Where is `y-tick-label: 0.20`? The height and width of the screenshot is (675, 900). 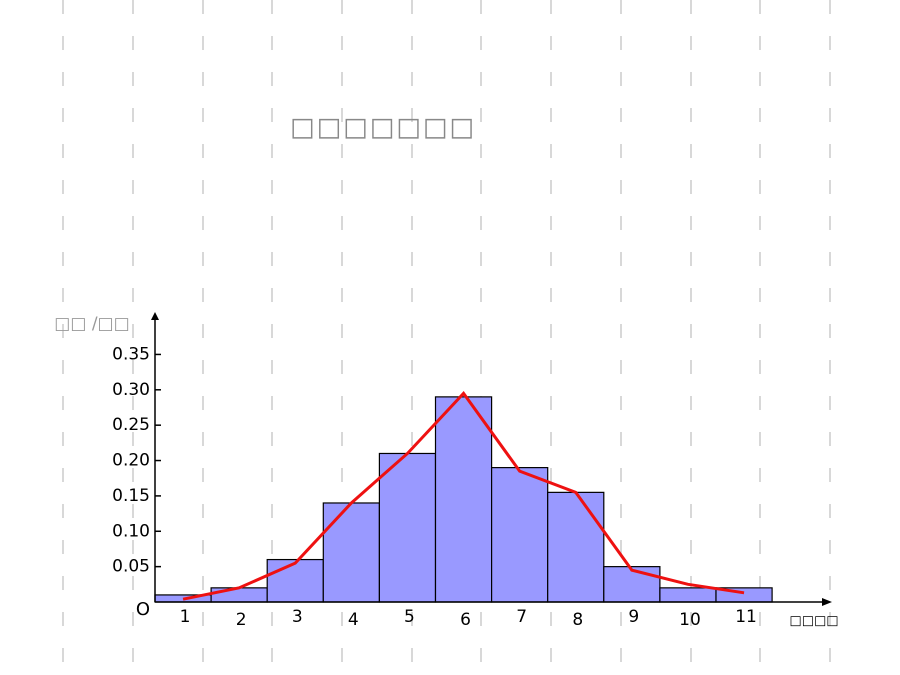 y-tick-label: 0.20 is located at coordinates (131, 461).